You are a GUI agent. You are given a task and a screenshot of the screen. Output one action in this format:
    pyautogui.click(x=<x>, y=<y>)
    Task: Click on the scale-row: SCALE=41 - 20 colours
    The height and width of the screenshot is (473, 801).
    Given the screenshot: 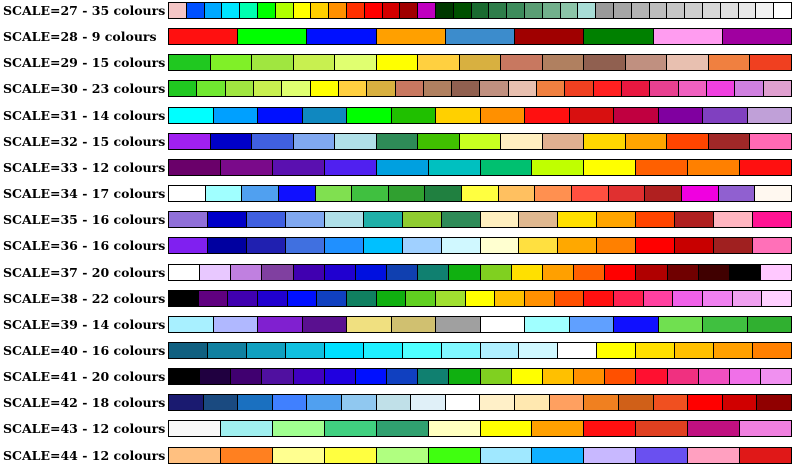 What is the action you would take?
    pyautogui.click(x=400, y=377)
    